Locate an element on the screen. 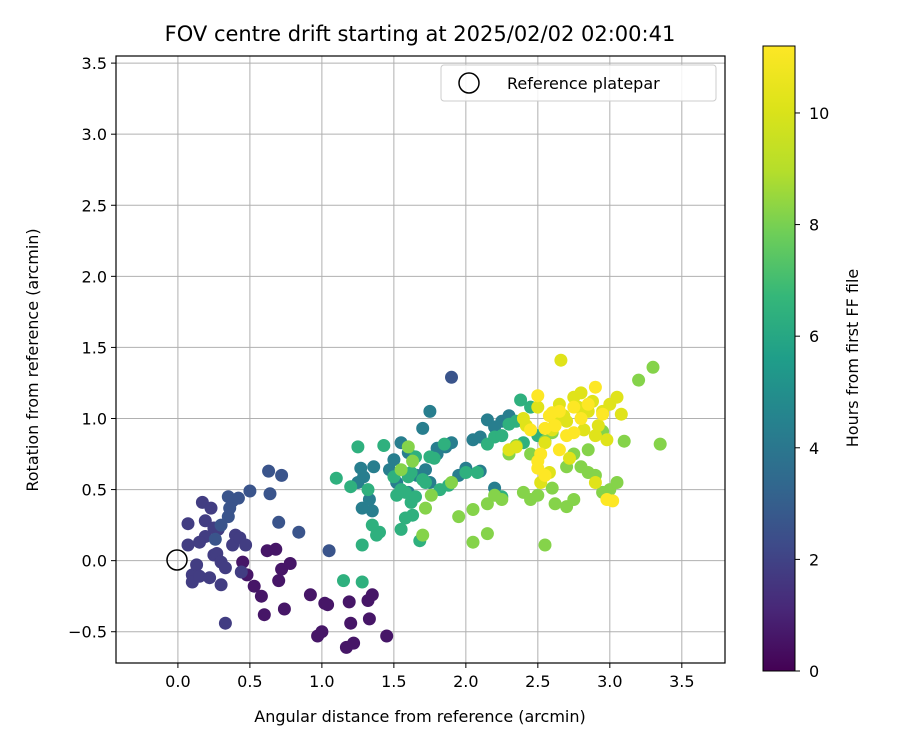  legend: Reference platepar is located at coordinates (578, 83).